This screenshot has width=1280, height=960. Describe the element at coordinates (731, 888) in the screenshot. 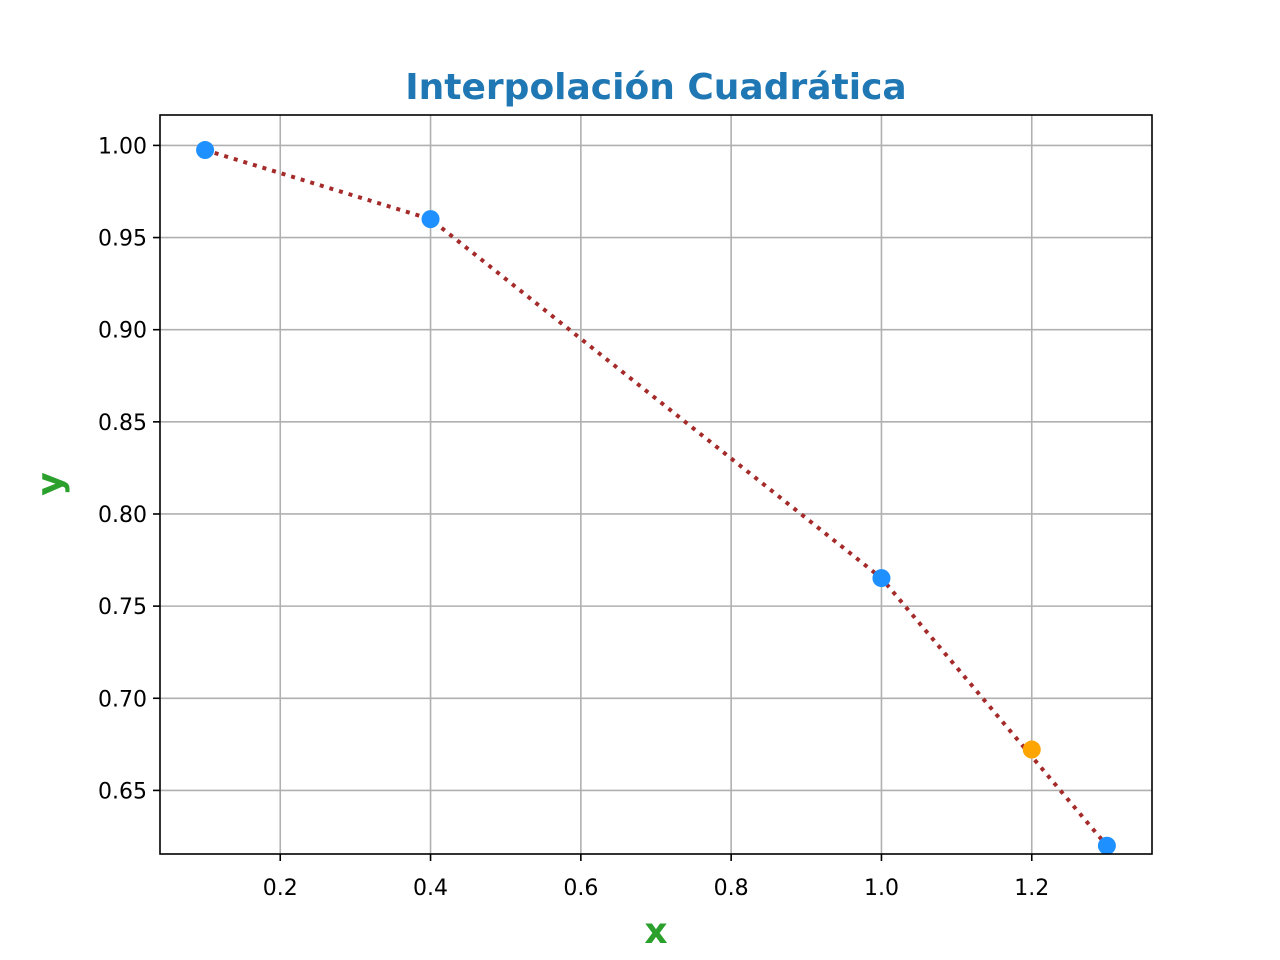

I see `x-tick-label: 0.8` at that location.